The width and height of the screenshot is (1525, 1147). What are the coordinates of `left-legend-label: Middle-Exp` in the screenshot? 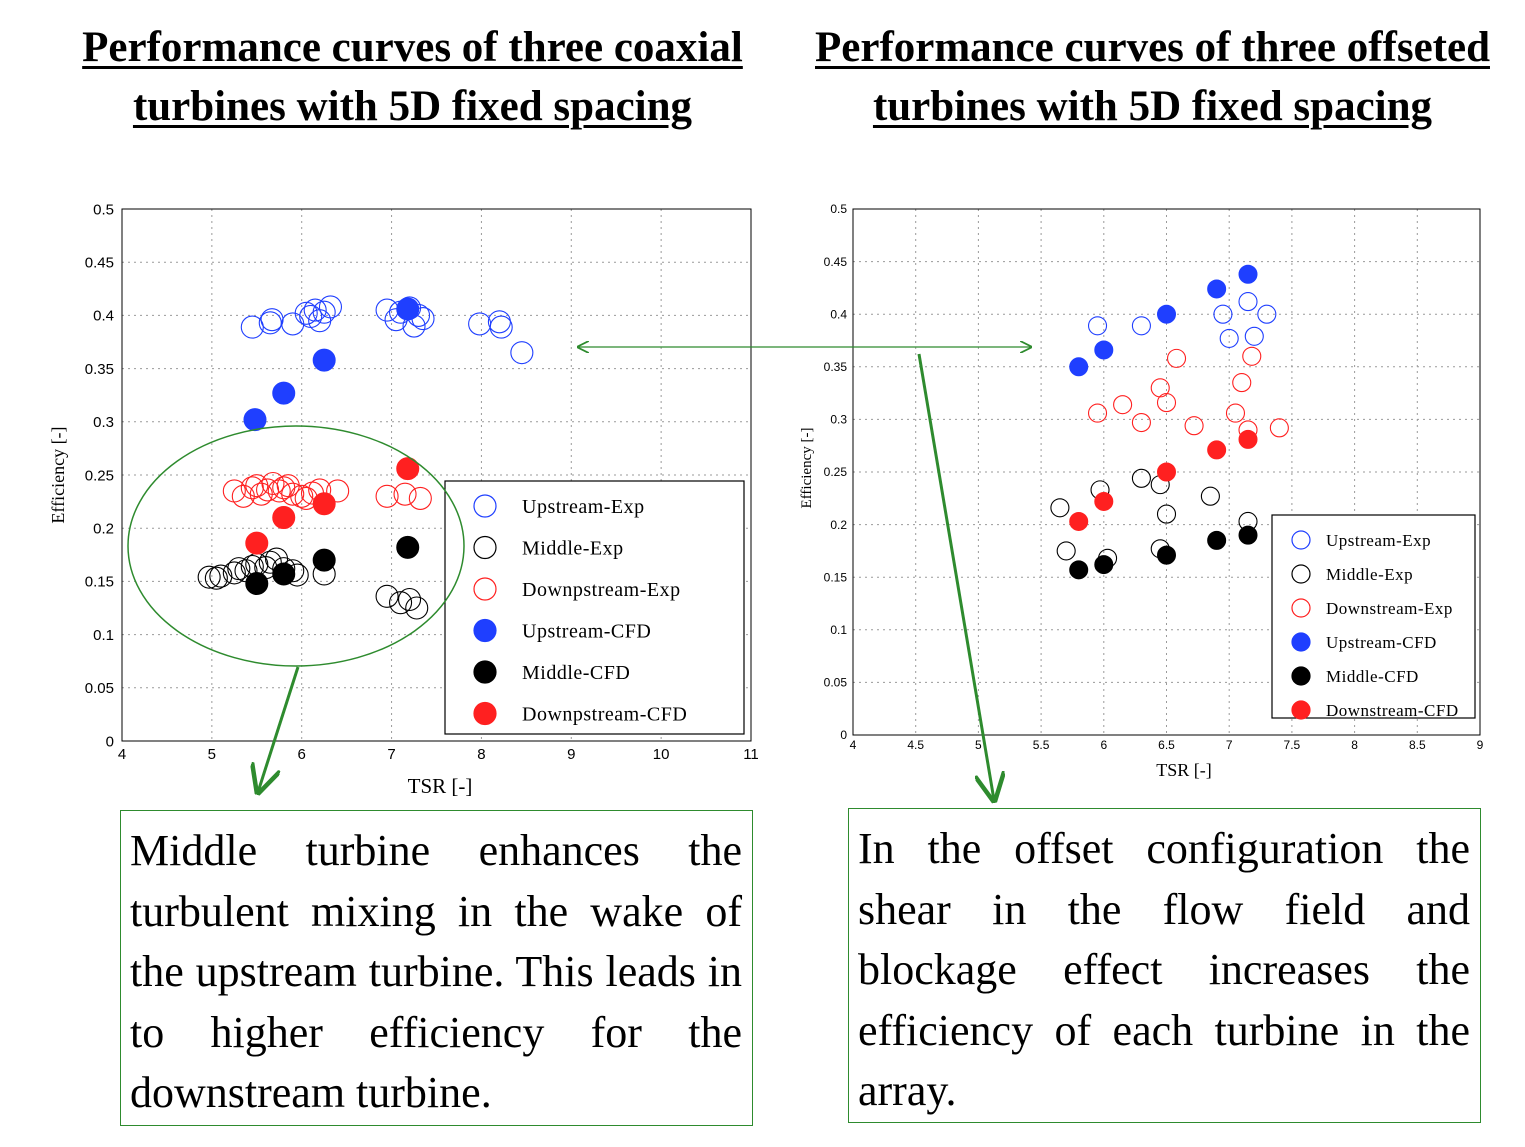 It's located at (573, 549).